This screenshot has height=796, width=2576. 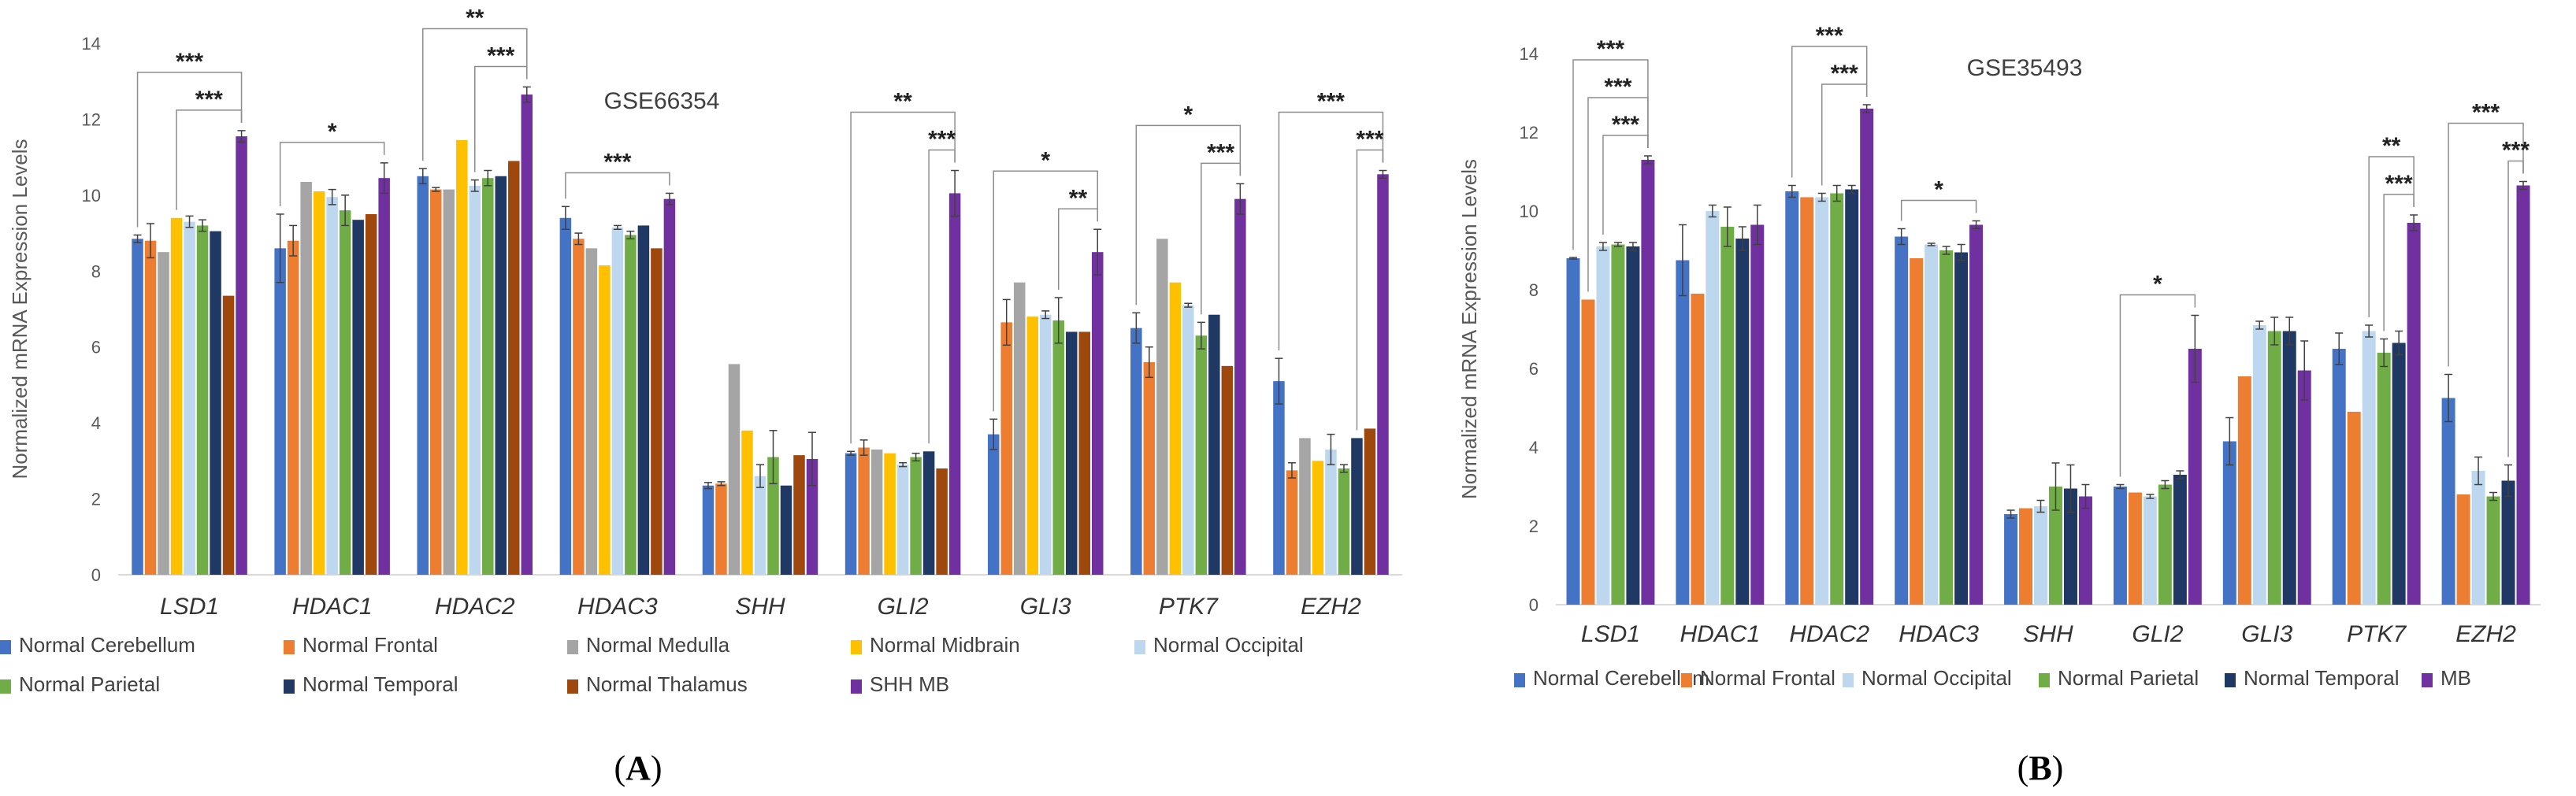 I want to click on y-tick-label: 12, so click(x=1529, y=133).